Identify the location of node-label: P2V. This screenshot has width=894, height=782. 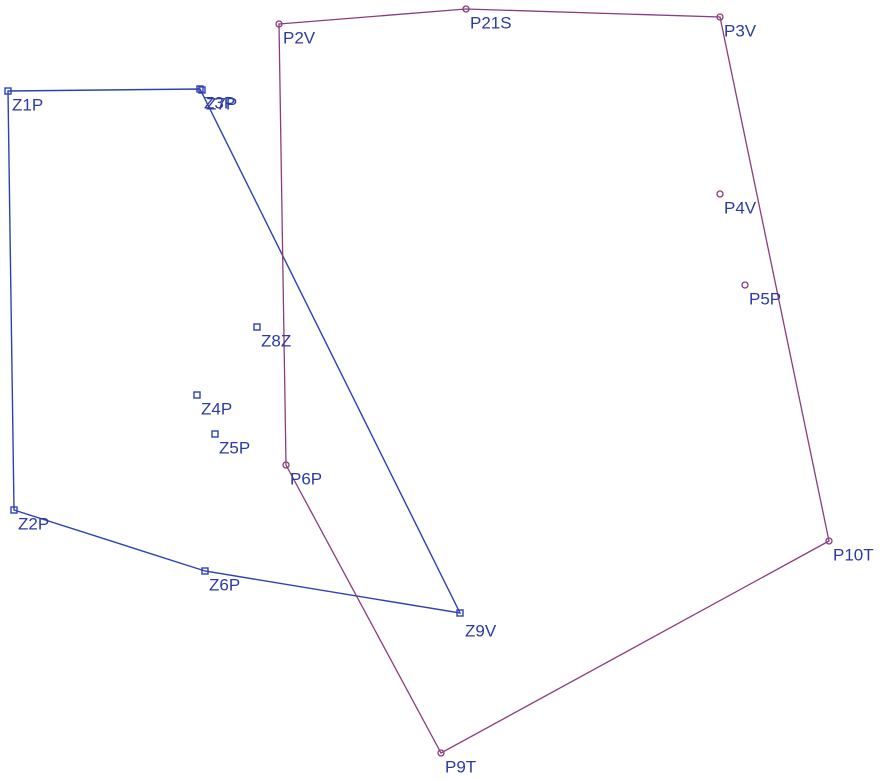
(299, 37).